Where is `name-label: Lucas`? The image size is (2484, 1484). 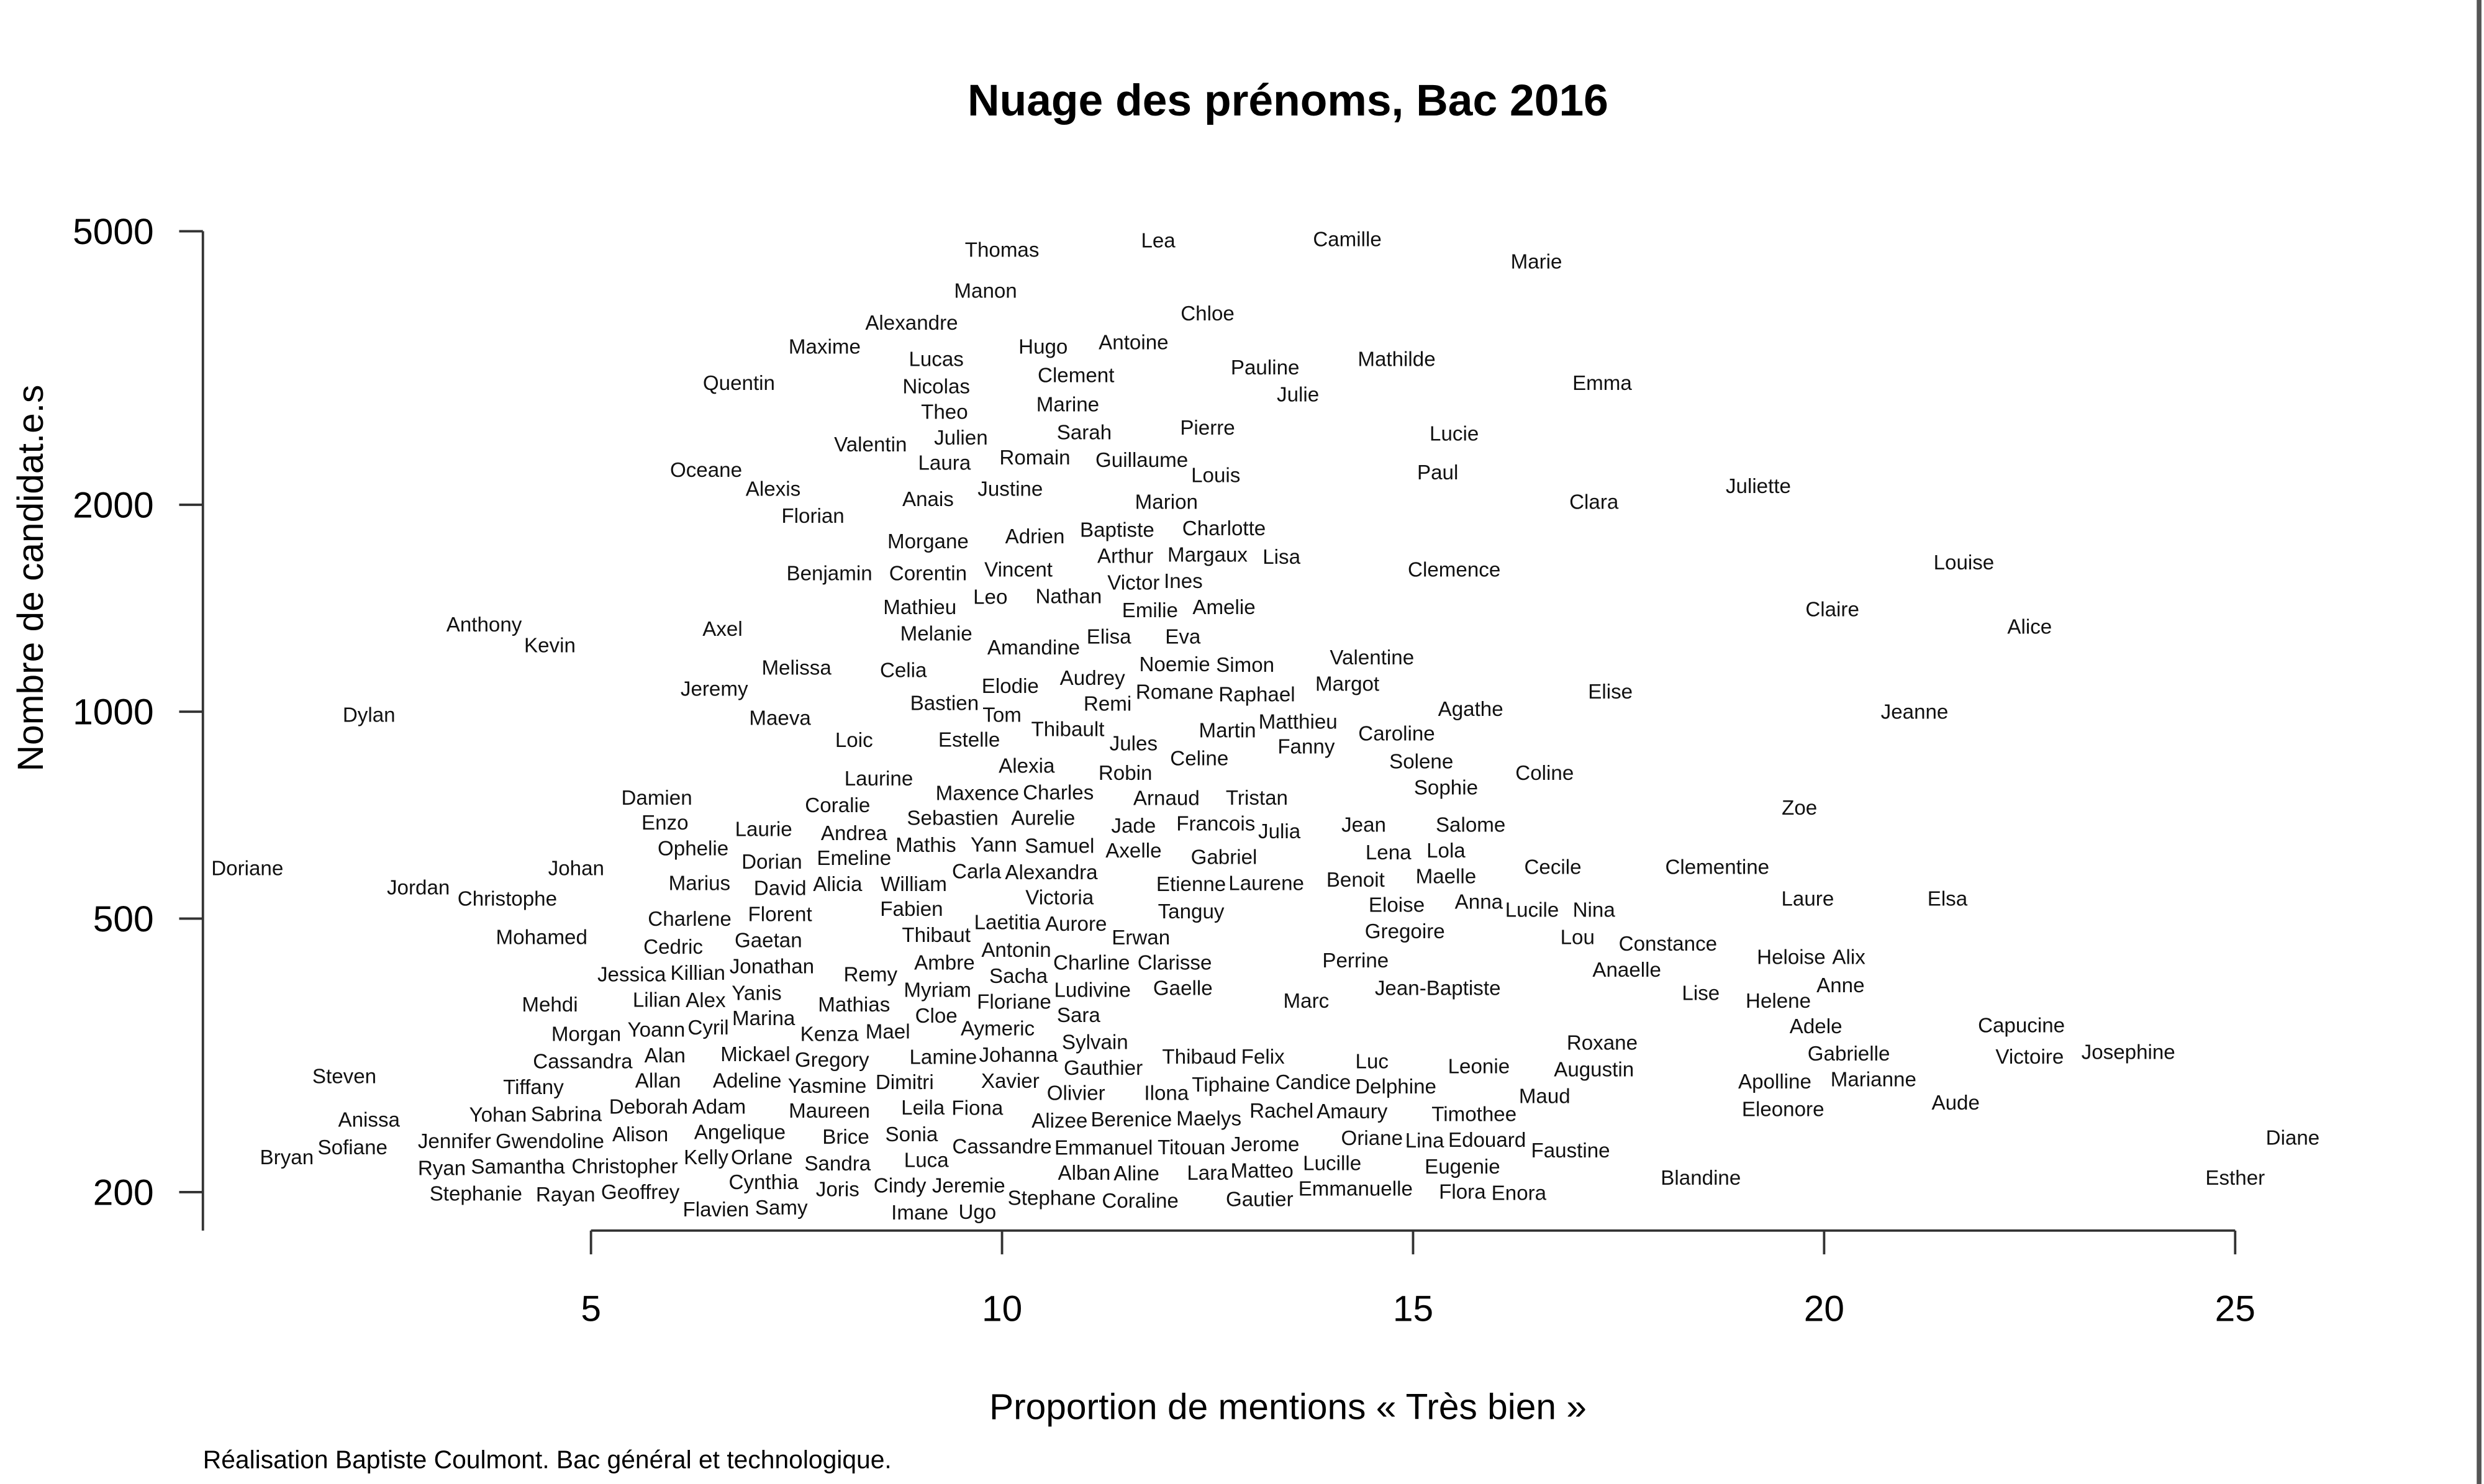 name-label: Lucas is located at coordinates (936, 359).